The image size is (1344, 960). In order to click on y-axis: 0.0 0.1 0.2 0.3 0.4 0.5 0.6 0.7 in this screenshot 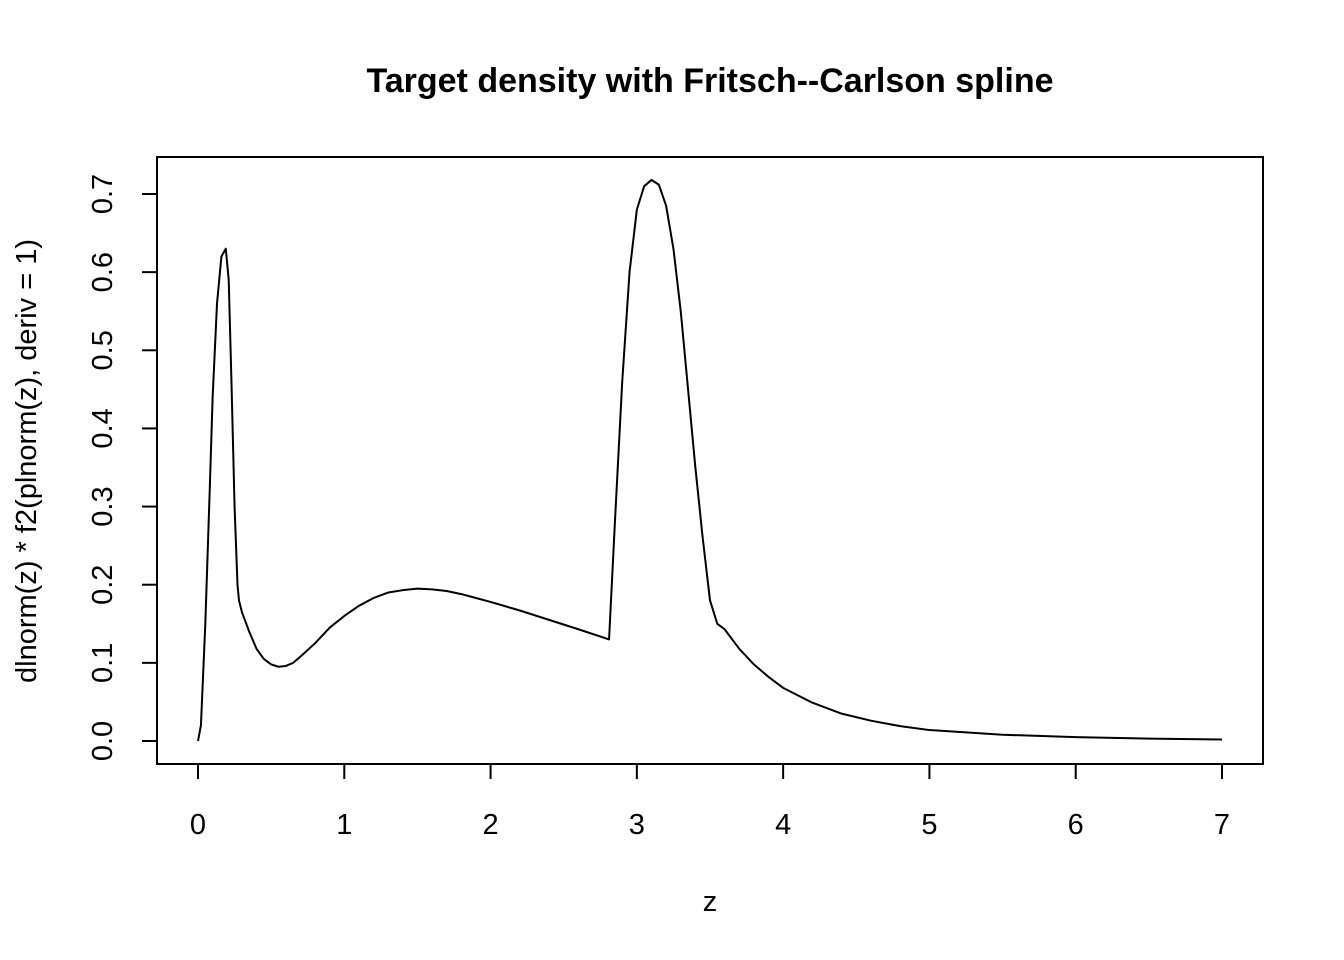, I will do `click(122, 467)`.